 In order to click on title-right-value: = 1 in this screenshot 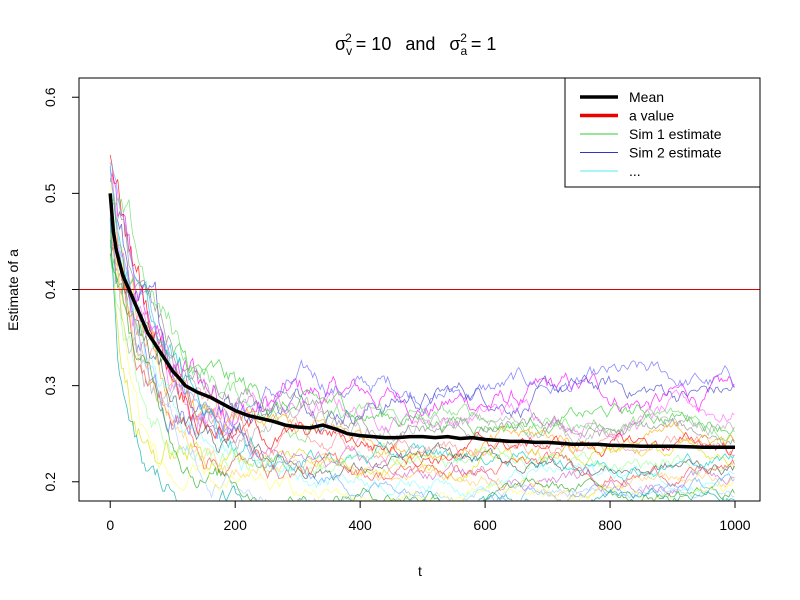, I will do `click(484, 44)`.